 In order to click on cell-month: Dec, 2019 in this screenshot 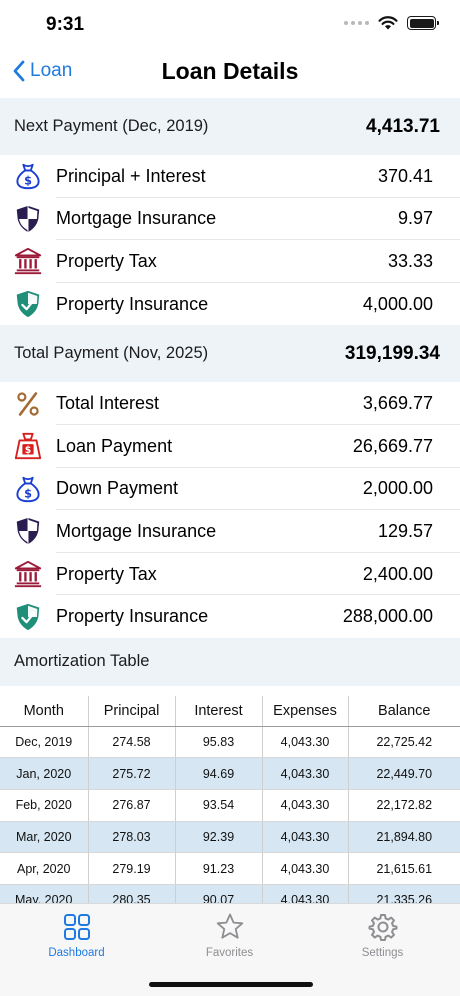, I will do `click(44, 742)`.